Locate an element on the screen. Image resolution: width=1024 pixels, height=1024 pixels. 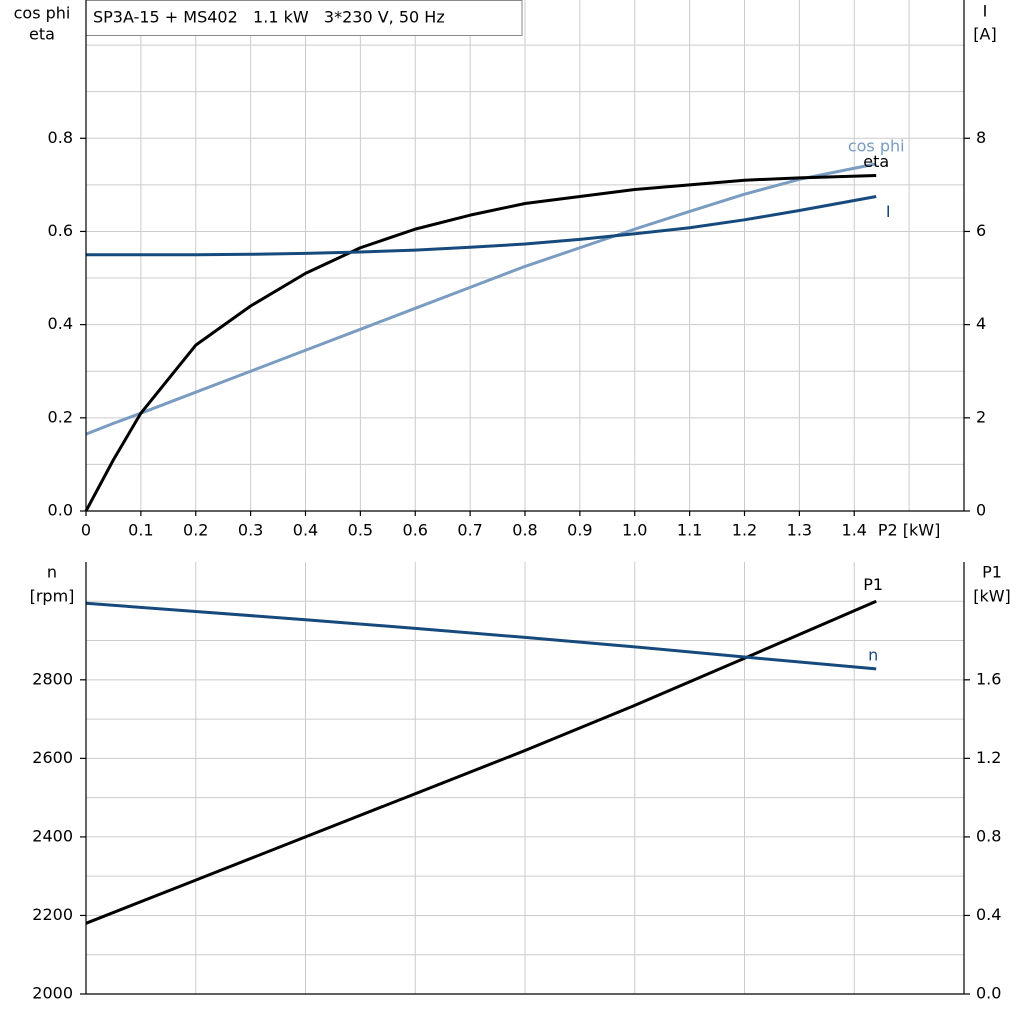
y-tick-label: 2600 is located at coordinates (52, 757).